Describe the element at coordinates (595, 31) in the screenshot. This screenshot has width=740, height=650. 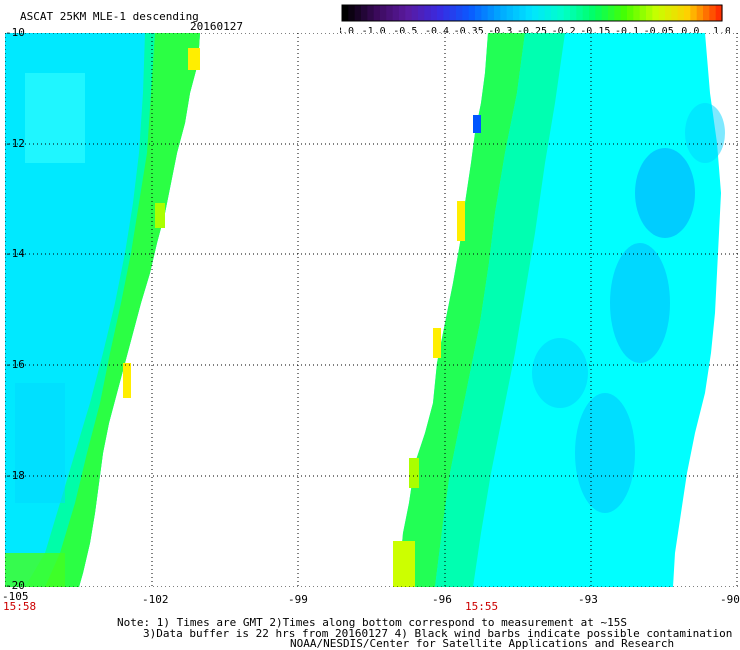
I see `colorbar-label: -0.15` at that location.